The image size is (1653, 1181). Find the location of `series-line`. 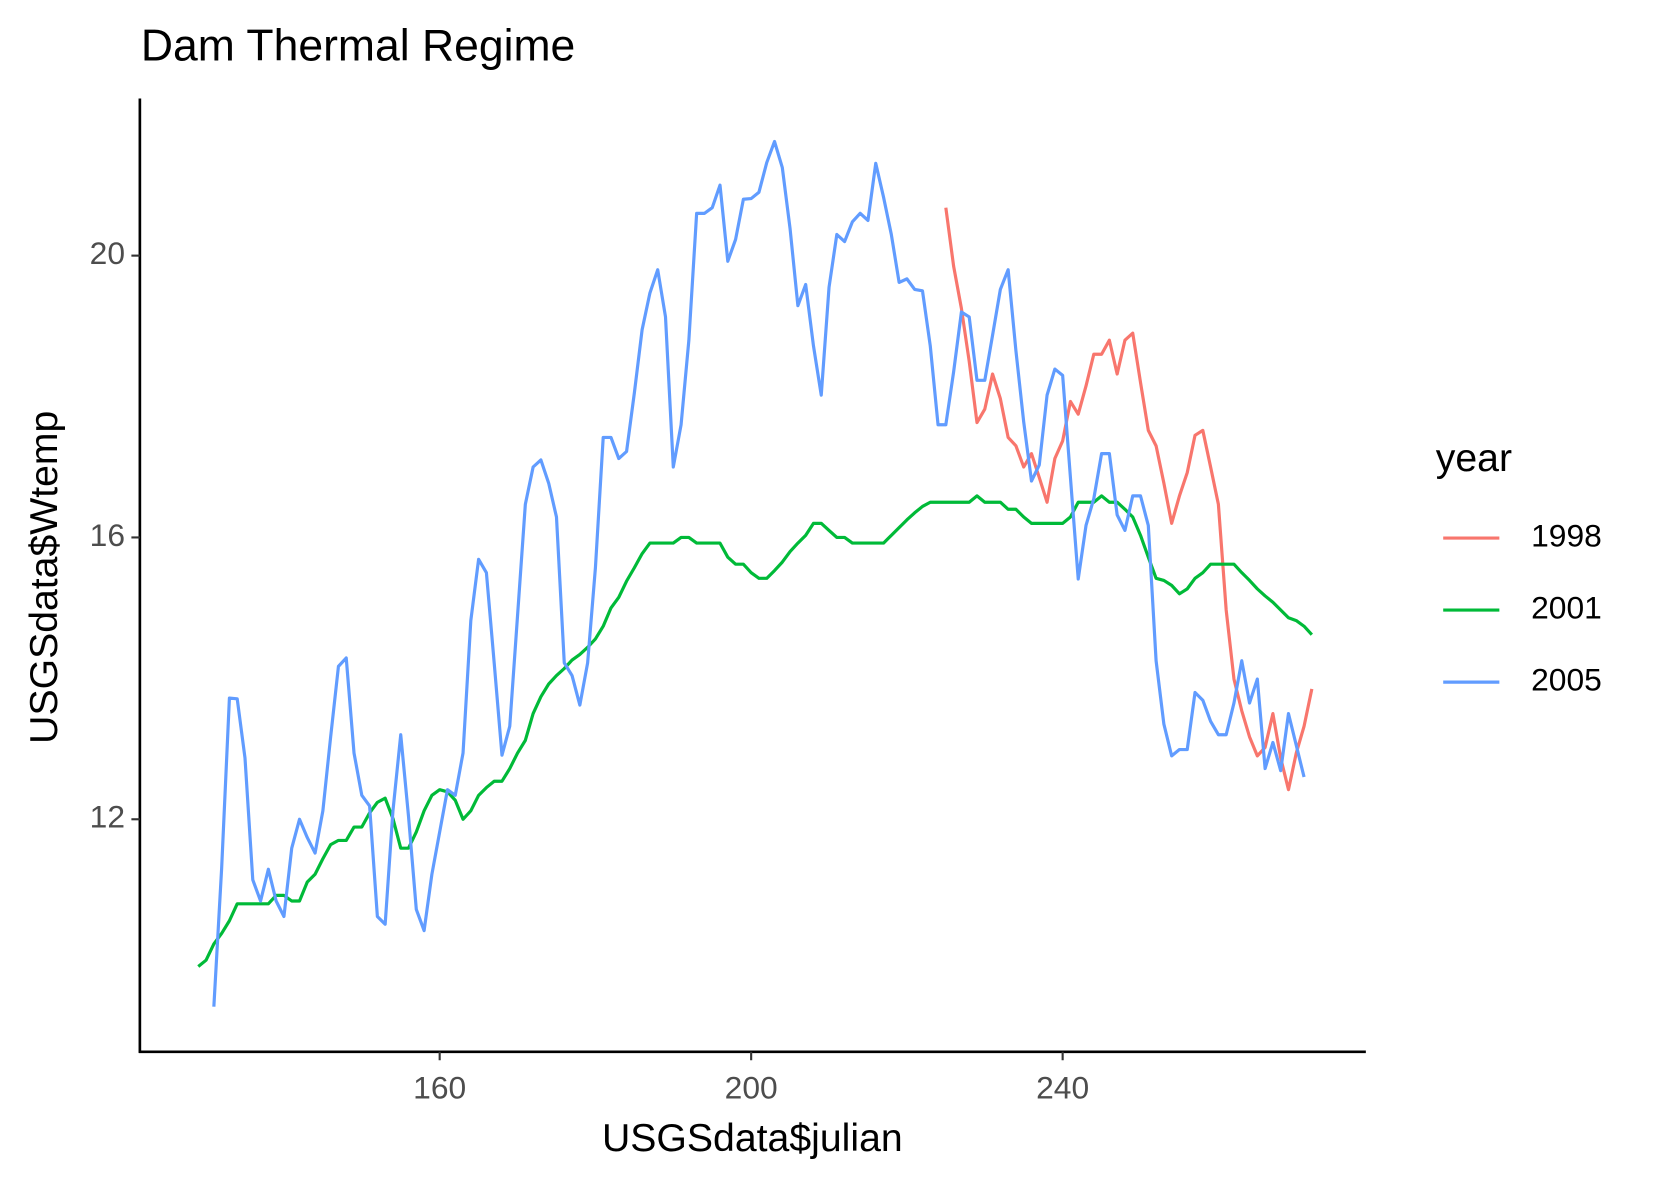

series-line is located at coordinates (1129, 499).